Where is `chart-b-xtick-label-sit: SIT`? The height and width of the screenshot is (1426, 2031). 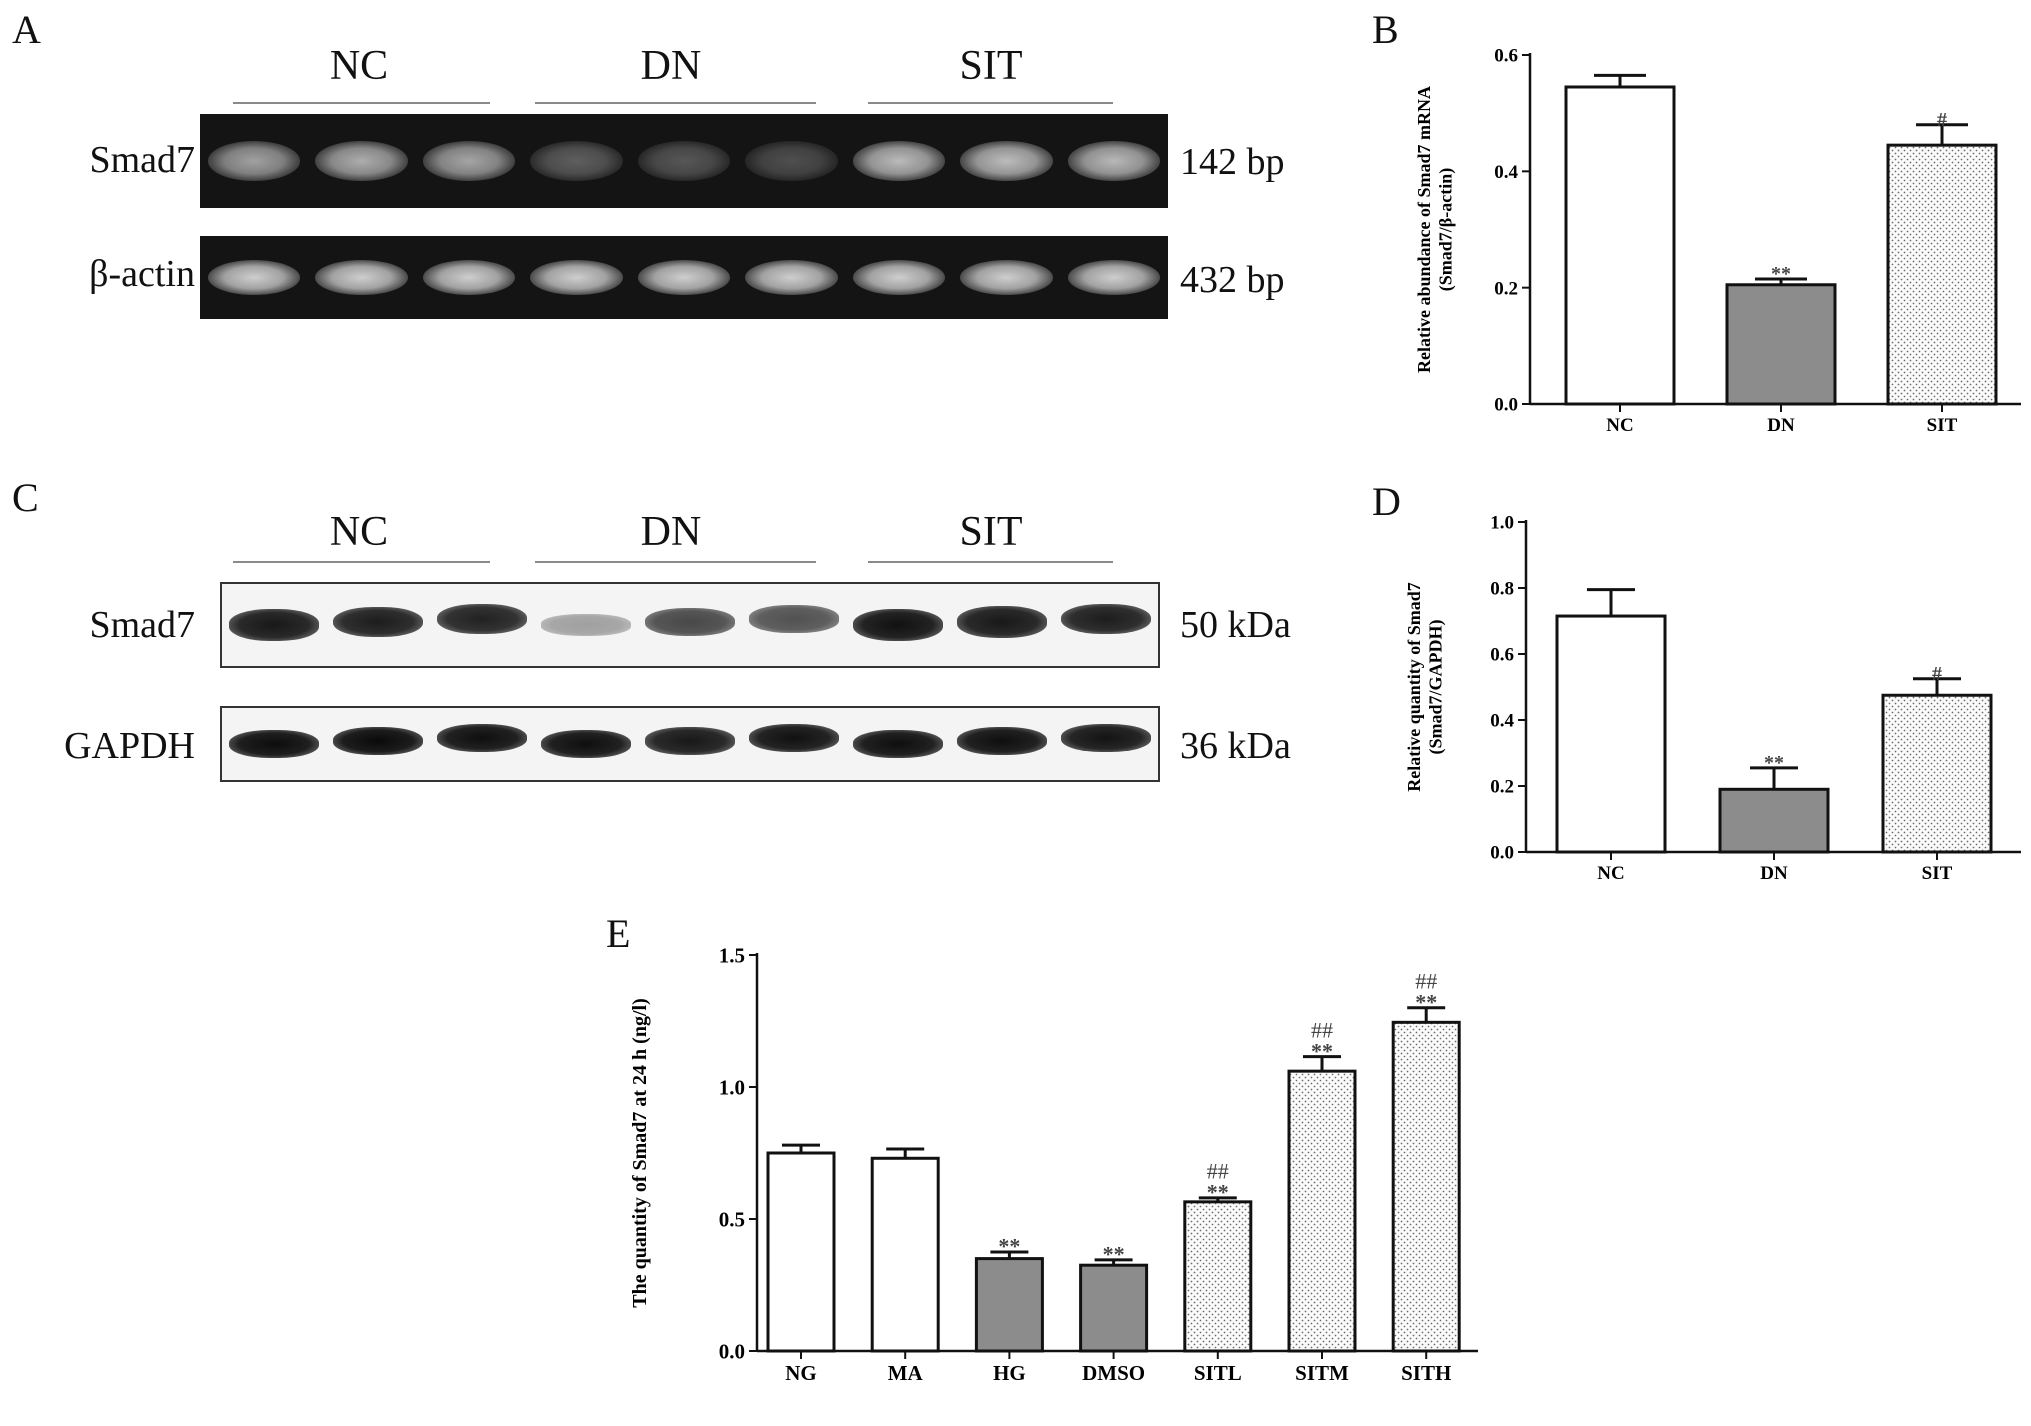
chart-b-xtick-label-sit: SIT is located at coordinates (1942, 425).